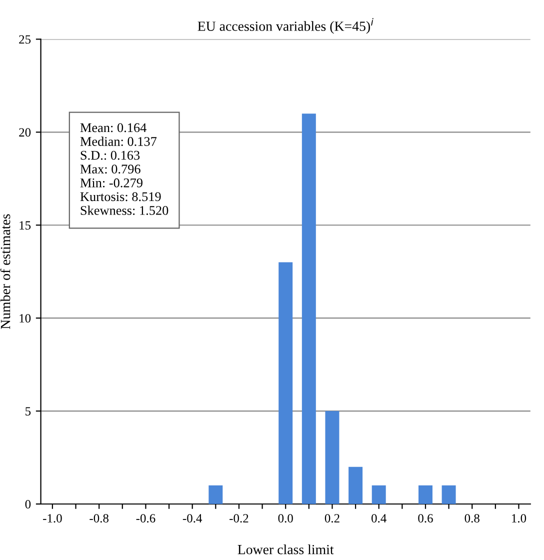 The image size is (544, 560). I want to click on y-tick-label: 0, so click(28, 504).